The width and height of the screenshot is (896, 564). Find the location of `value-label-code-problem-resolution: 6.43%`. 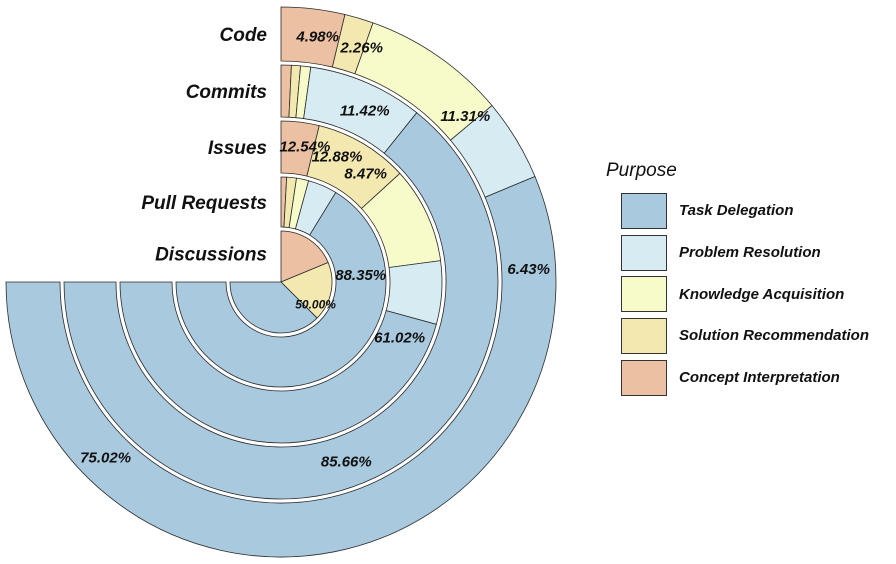

value-label-code-problem-resolution: 6.43% is located at coordinates (528, 269).